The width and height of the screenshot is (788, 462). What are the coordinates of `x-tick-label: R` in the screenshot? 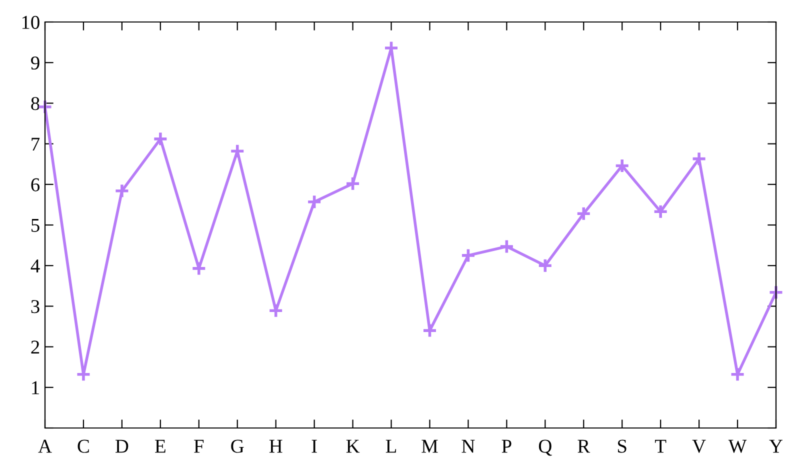 It's located at (584, 446).